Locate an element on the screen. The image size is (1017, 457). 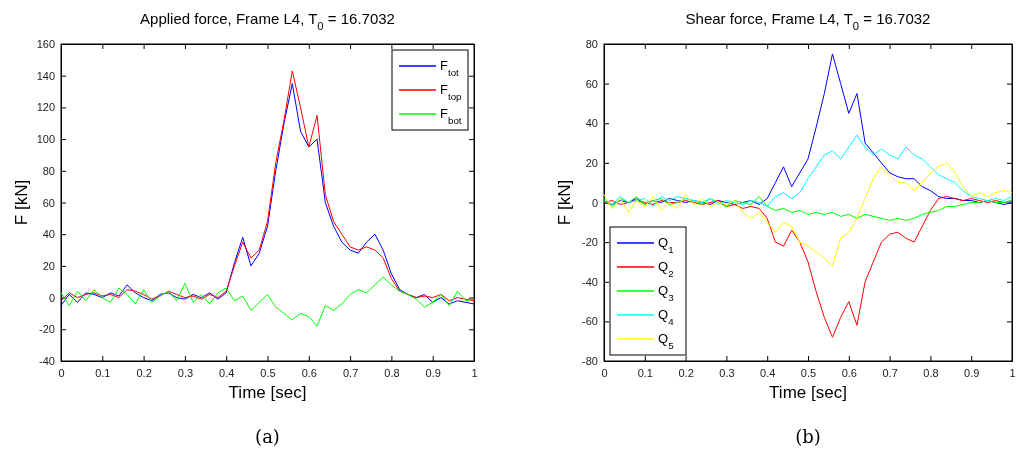
legend-label: Q$_{4}$ is located at coordinates (666, 317).